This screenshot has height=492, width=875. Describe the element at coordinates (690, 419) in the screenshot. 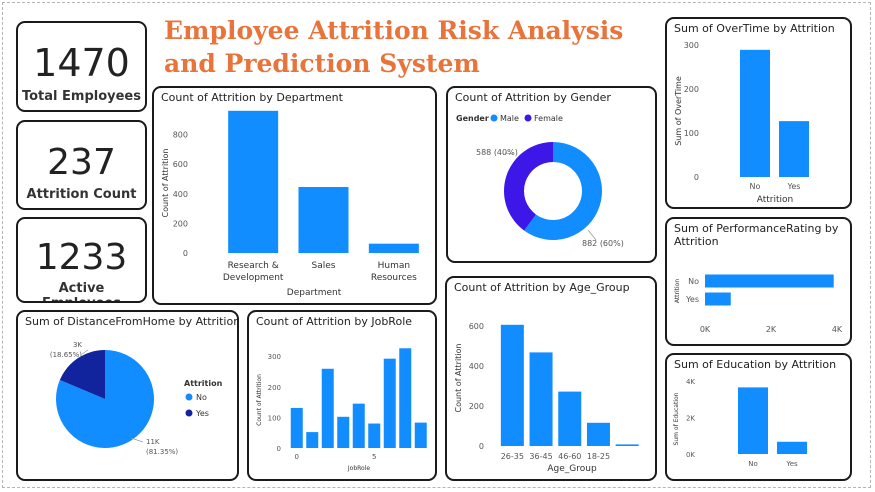

I see `y-tick-label: 2K` at that location.